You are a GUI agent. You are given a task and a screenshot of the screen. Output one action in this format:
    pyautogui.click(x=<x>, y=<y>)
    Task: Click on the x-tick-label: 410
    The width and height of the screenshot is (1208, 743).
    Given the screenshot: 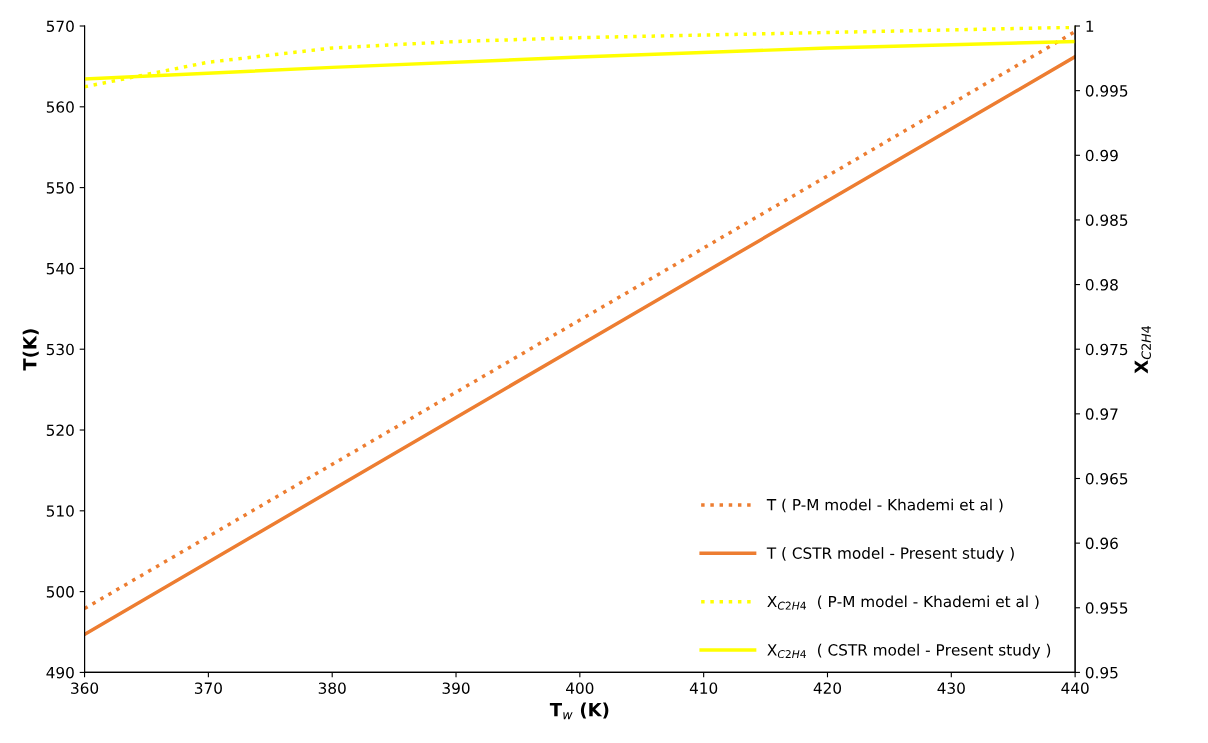 What is the action you would take?
    pyautogui.click(x=703, y=688)
    